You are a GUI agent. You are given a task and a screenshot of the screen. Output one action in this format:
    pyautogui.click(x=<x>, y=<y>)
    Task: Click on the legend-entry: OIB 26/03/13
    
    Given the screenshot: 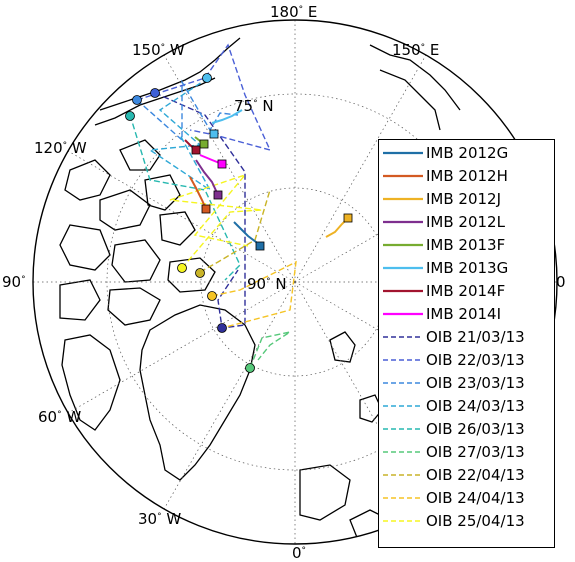 What is the action you would take?
    pyautogui.click(x=466, y=429)
    